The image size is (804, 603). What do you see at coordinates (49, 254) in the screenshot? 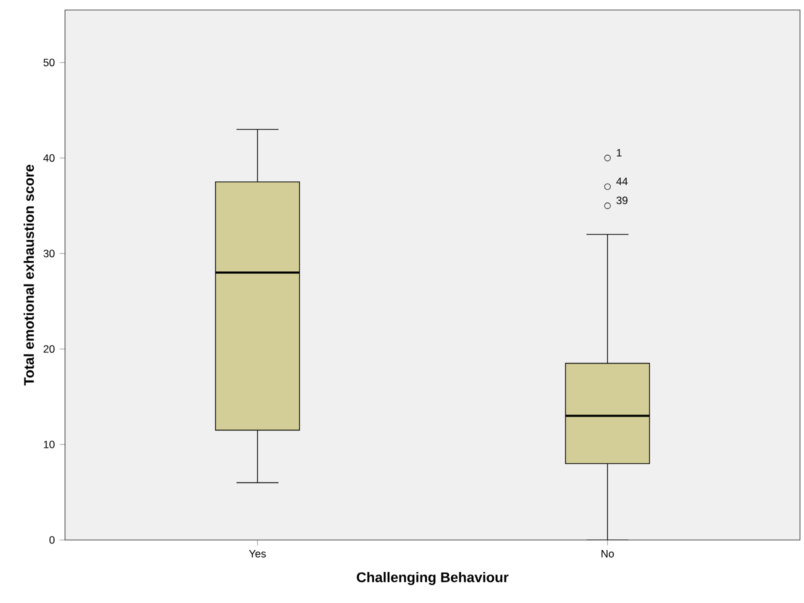
I see `y-tick-label: 30` at bounding box center [49, 254].